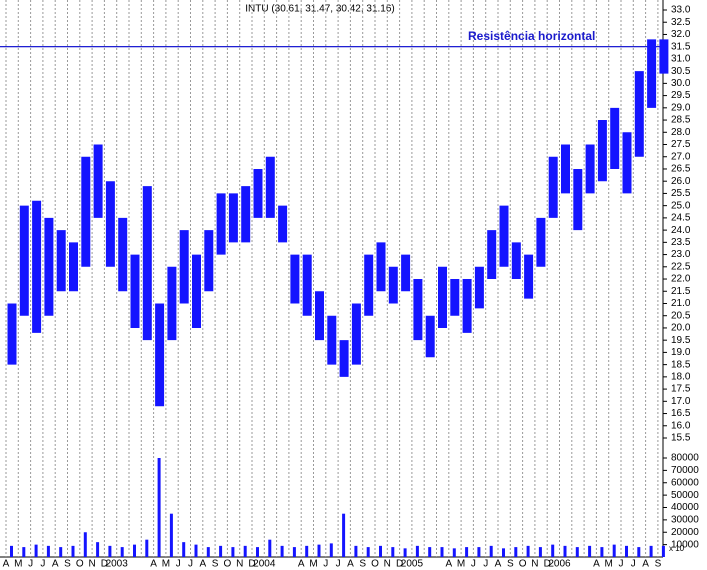  Describe the element at coordinates (681, 218) in the screenshot. I see `y-tick-label: 24.5` at that location.